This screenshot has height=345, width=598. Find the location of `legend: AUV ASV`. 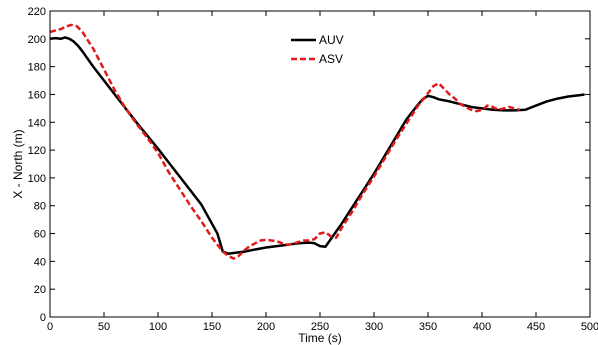

legend: AUV ASV is located at coordinates (322, 50).